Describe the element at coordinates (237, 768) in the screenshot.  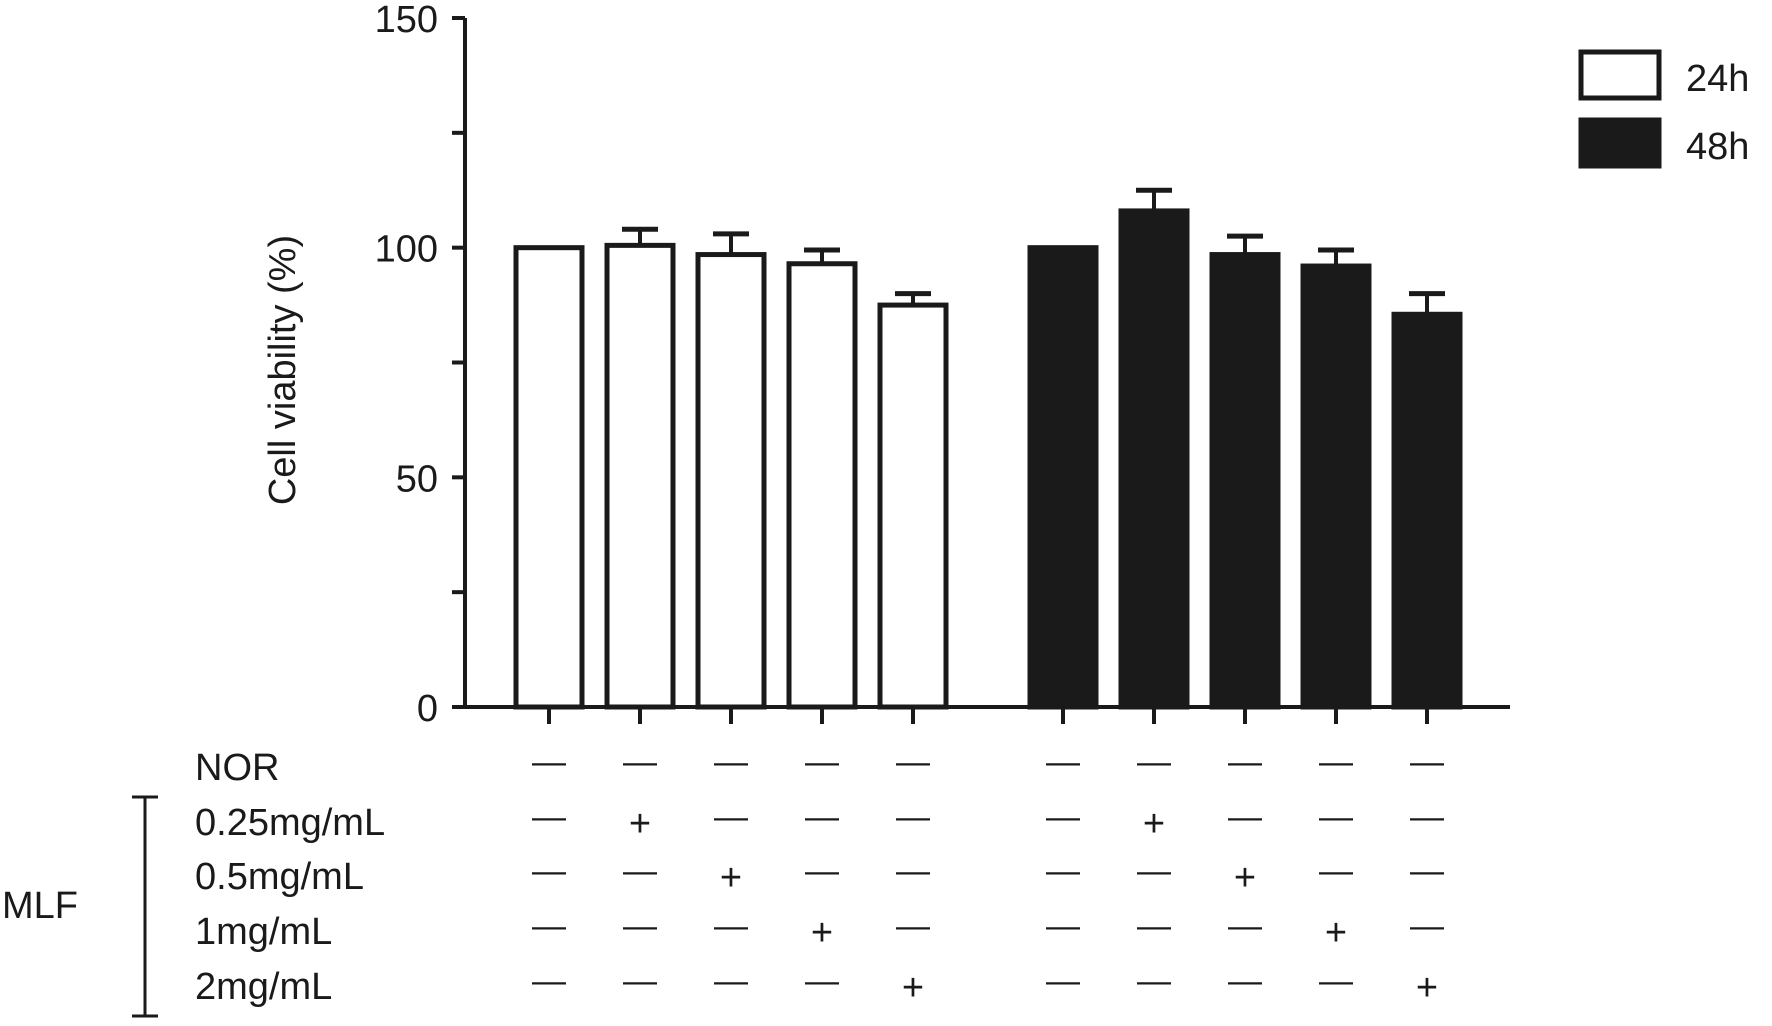
I see `condition-row-label: NOR` at that location.